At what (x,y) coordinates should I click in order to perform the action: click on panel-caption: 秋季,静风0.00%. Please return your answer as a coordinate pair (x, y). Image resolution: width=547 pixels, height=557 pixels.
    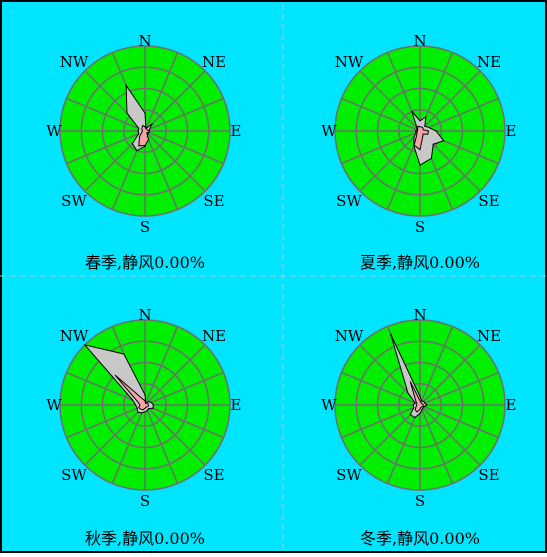
    Looking at the image, I should click on (145, 538).